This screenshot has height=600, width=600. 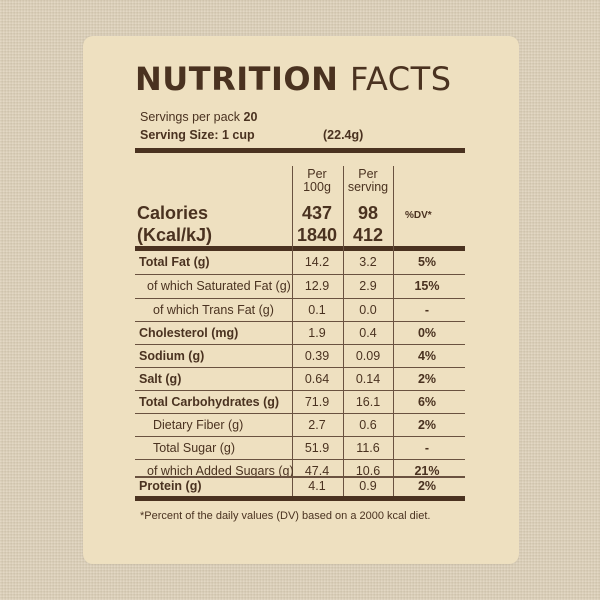 What do you see at coordinates (368, 471) in the screenshot?
I see `row-per-serving: 10.6` at bounding box center [368, 471].